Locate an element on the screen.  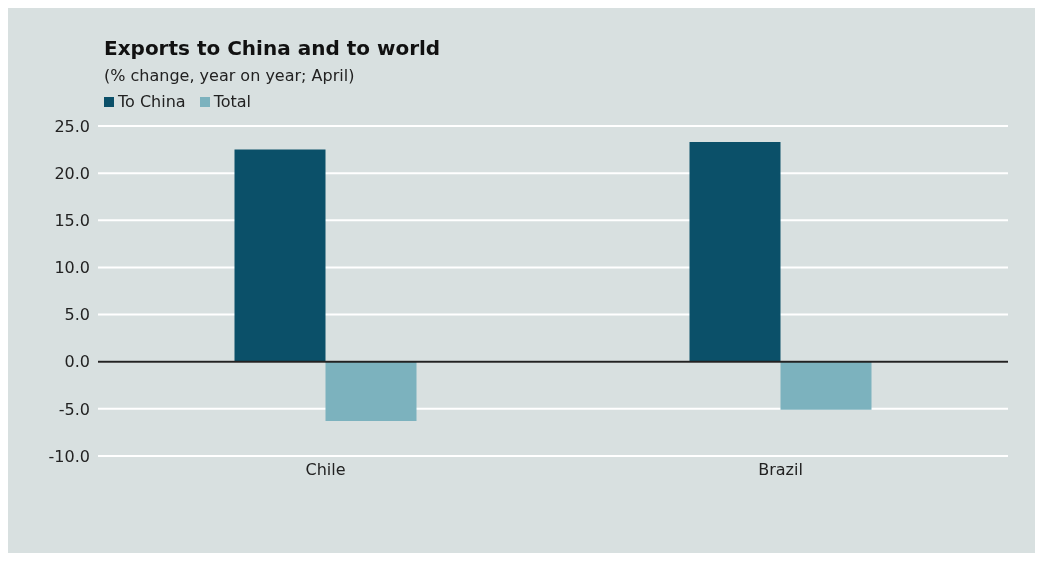
legend-label: Total is located at coordinates (232, 101).